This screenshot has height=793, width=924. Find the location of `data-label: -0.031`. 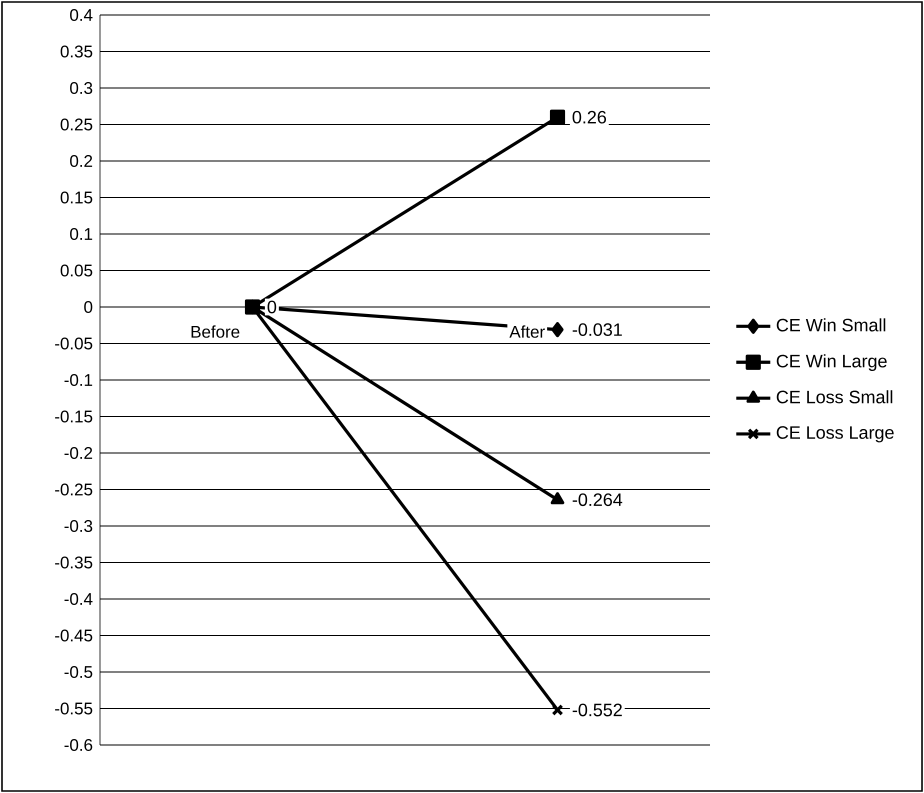

data-label: -0.031 is located at coordinates (597, 329).